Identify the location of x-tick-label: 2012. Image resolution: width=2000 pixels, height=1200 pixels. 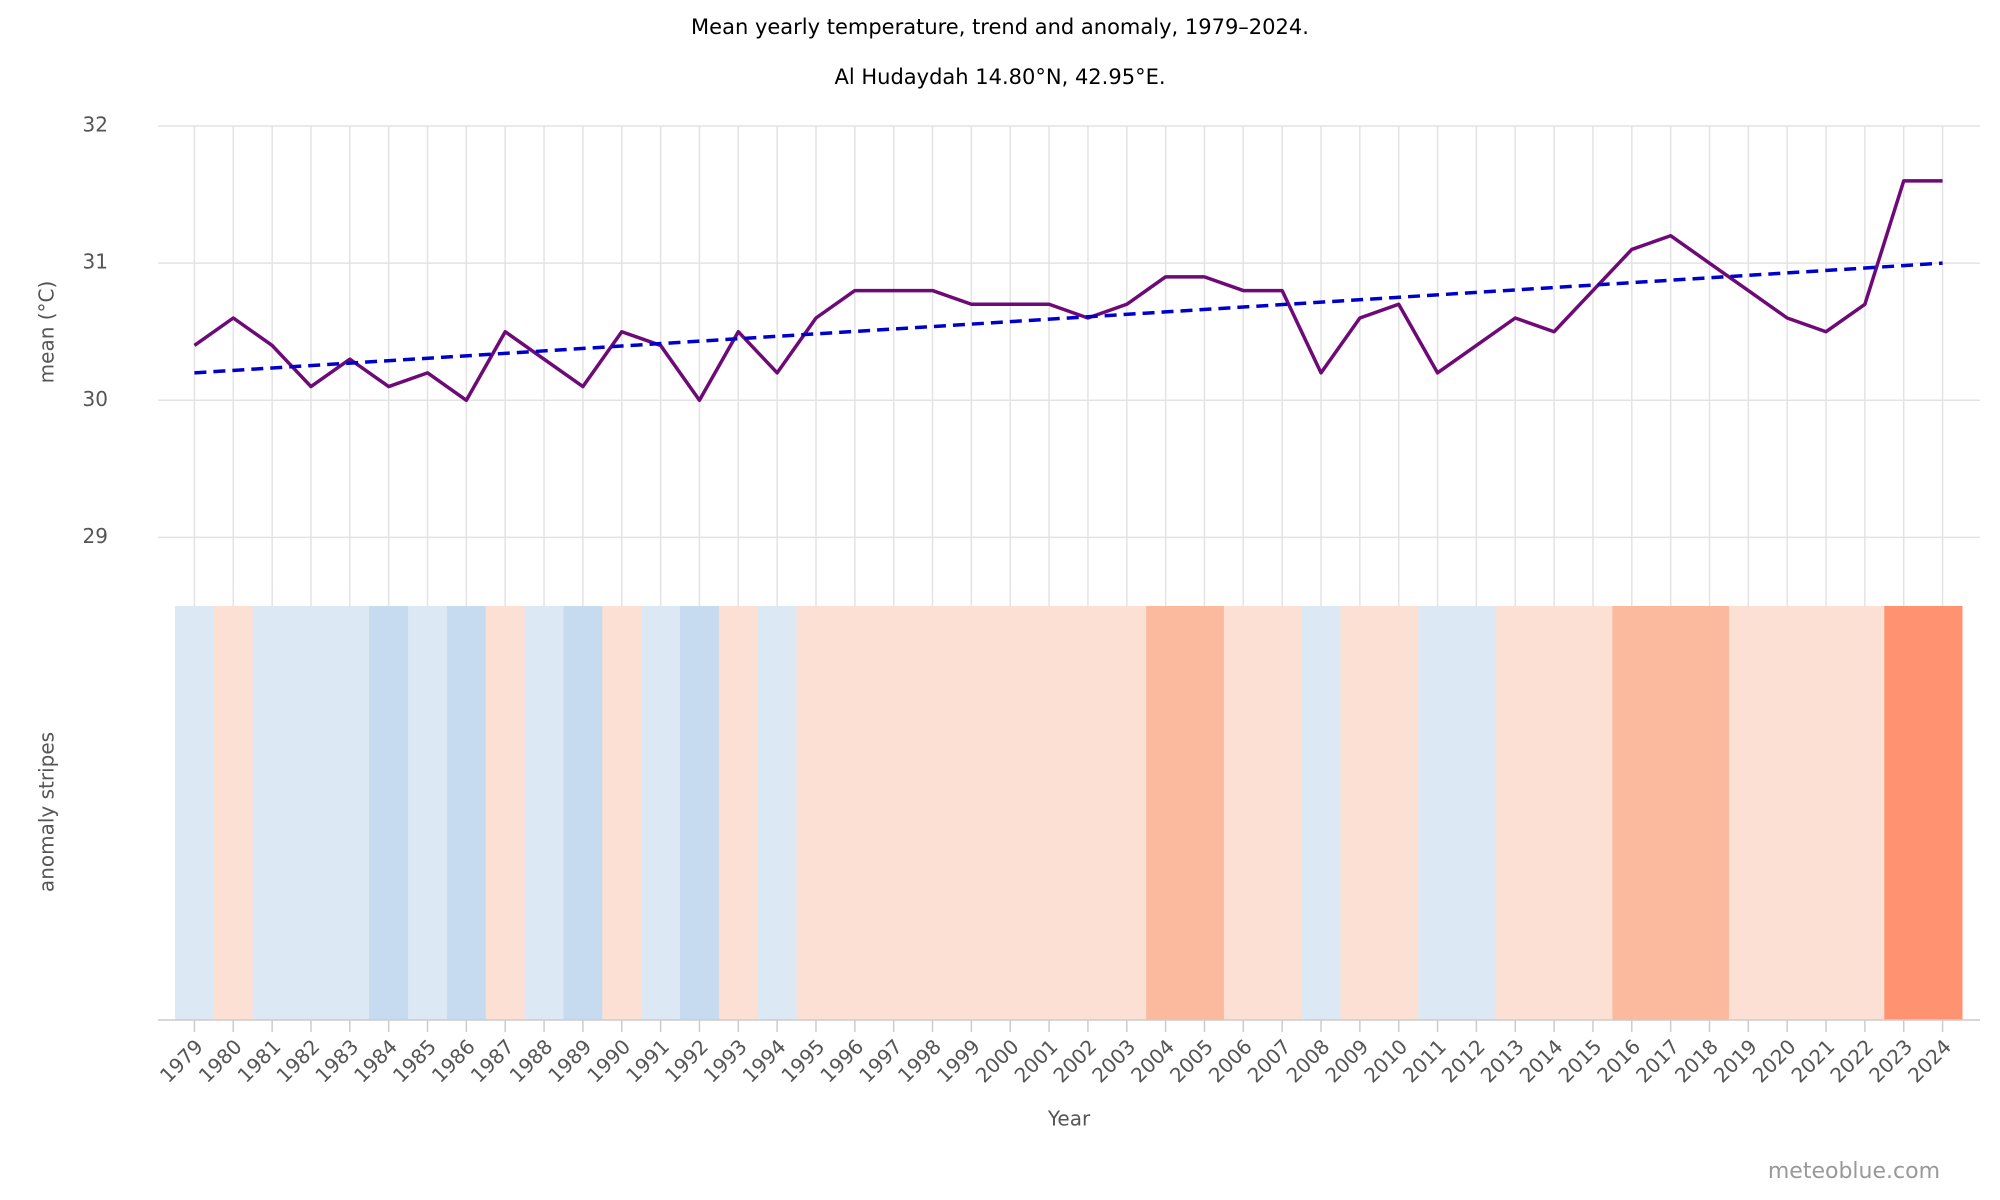
(1463, 1060).